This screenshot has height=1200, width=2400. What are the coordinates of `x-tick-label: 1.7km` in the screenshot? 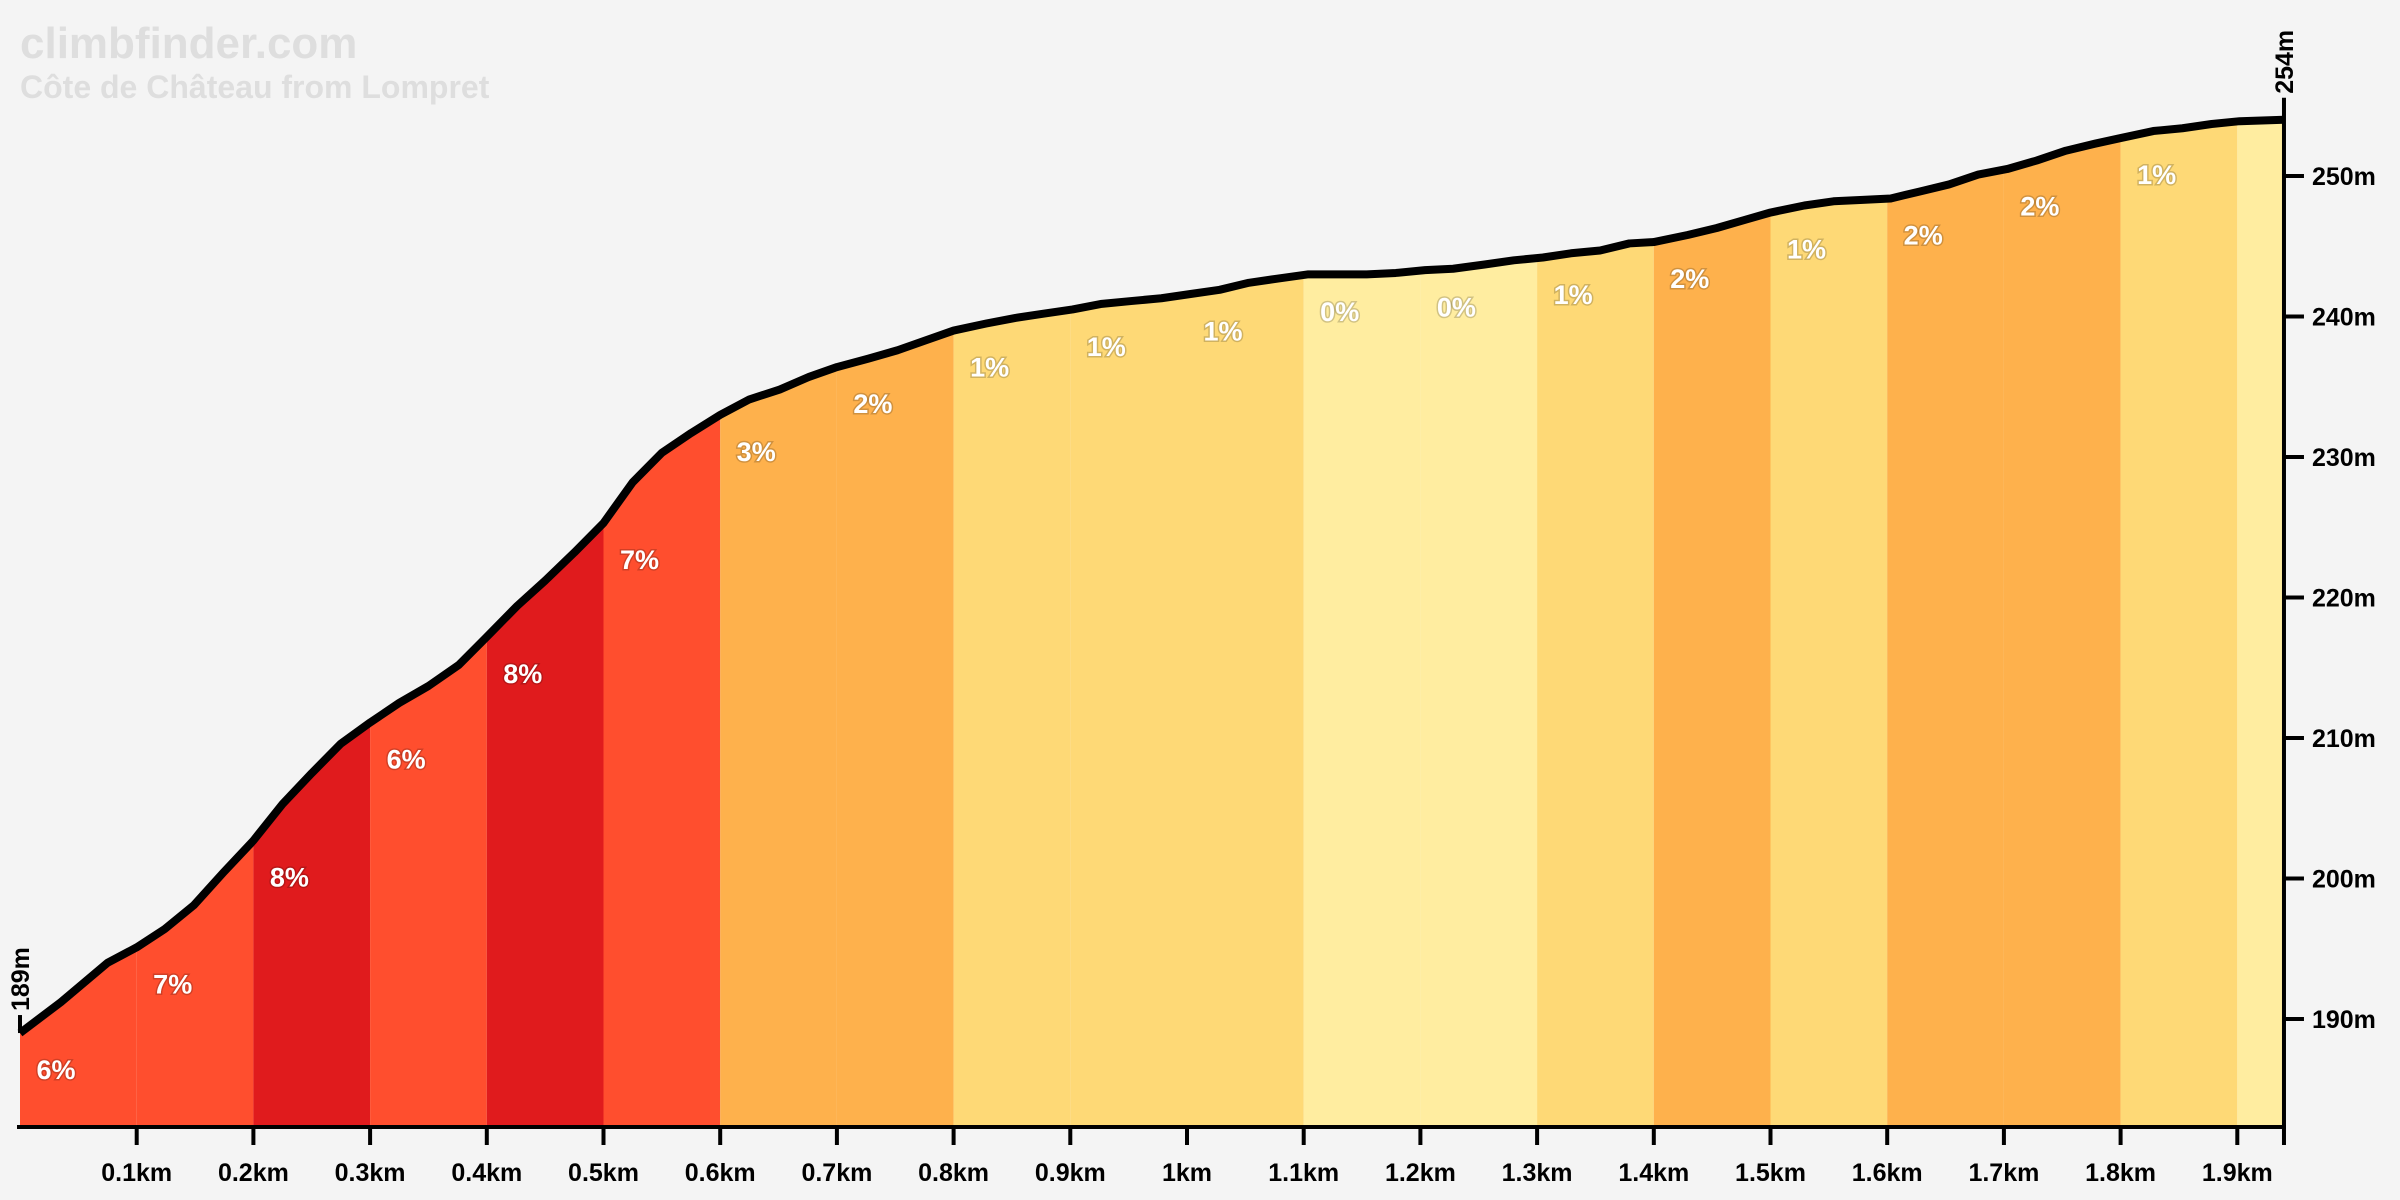 It's located at (2003, 1173).